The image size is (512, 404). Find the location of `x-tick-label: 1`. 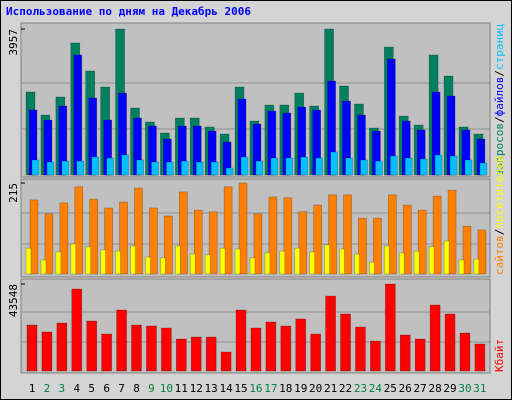

x-tick-label: 1 is located at coordinates (32, 388).